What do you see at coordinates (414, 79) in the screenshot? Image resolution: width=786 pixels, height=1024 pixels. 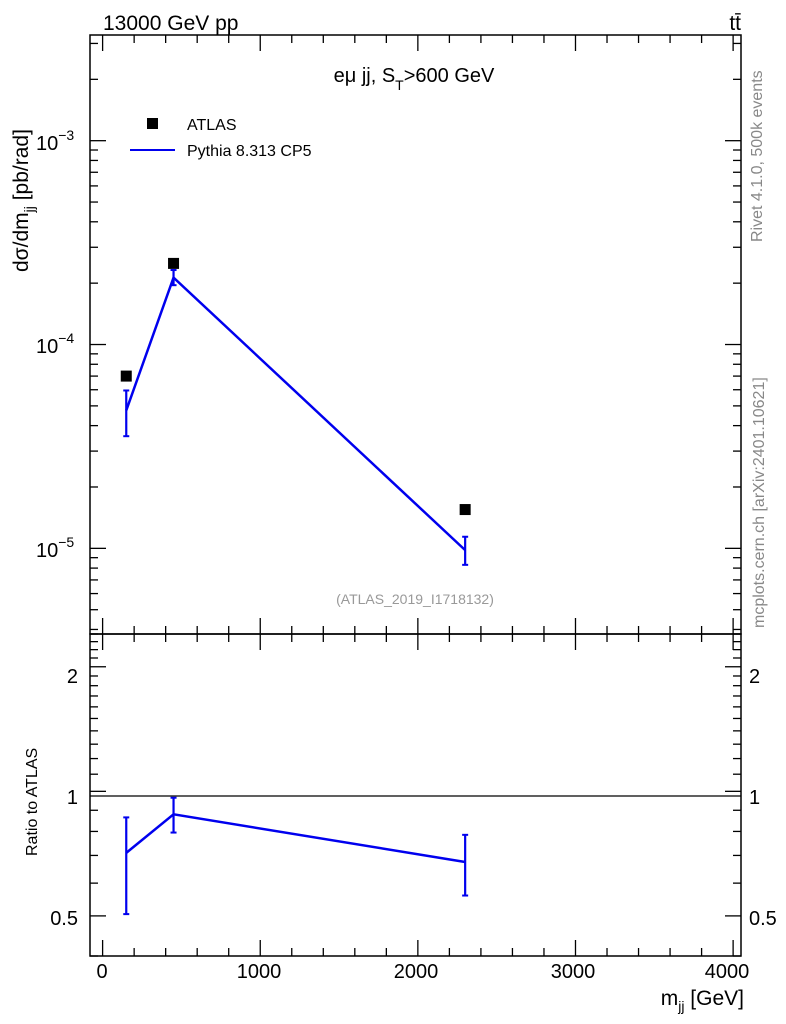 I see `cut-label: eμ jj, ST>600 GeV` at bounding box center [414, 79].